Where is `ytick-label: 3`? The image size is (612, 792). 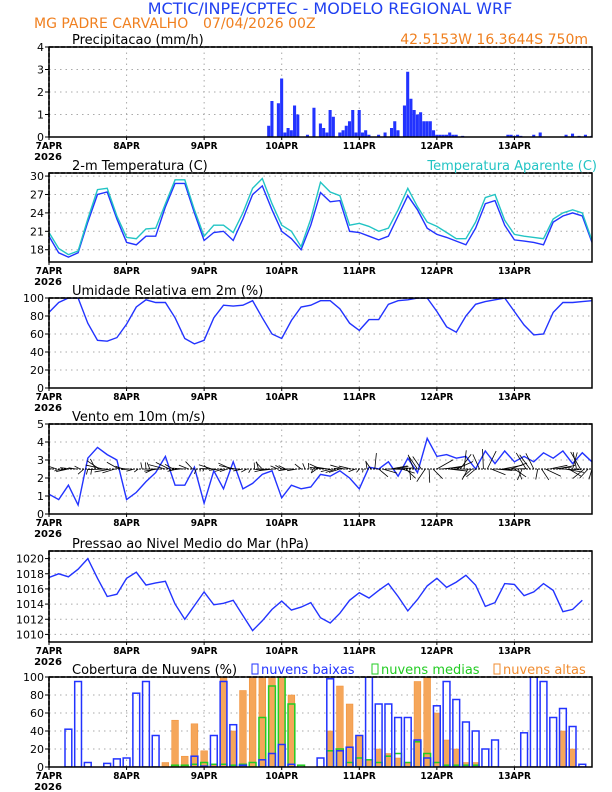 ytick-label: 3 is located at coordinates (40, 70).